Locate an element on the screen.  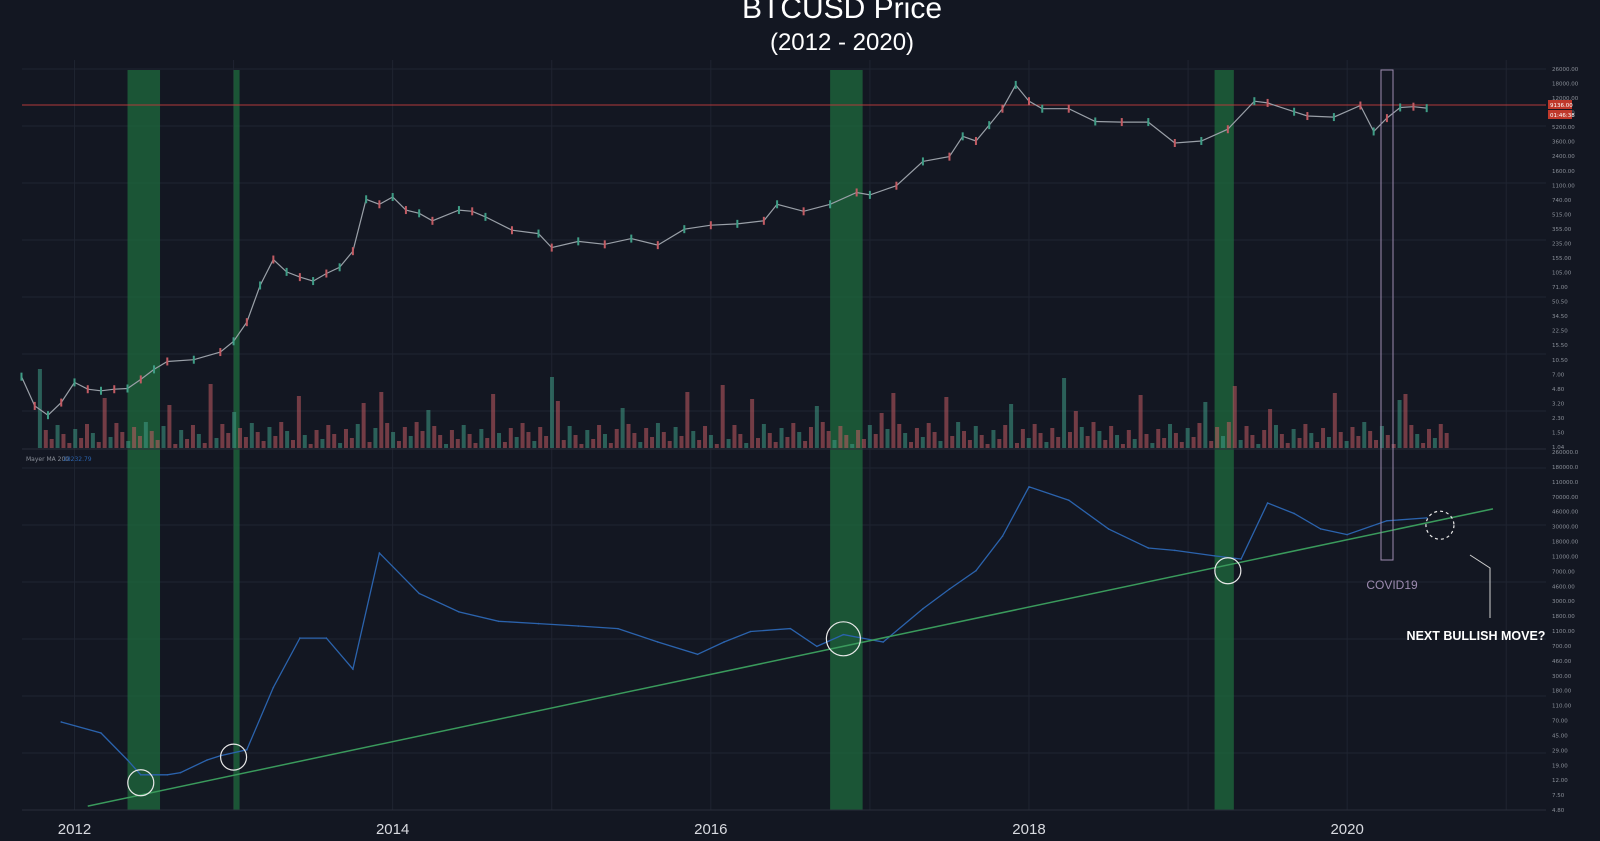
y-tick-label: 355.00 is located at coordinates (1562, 230).